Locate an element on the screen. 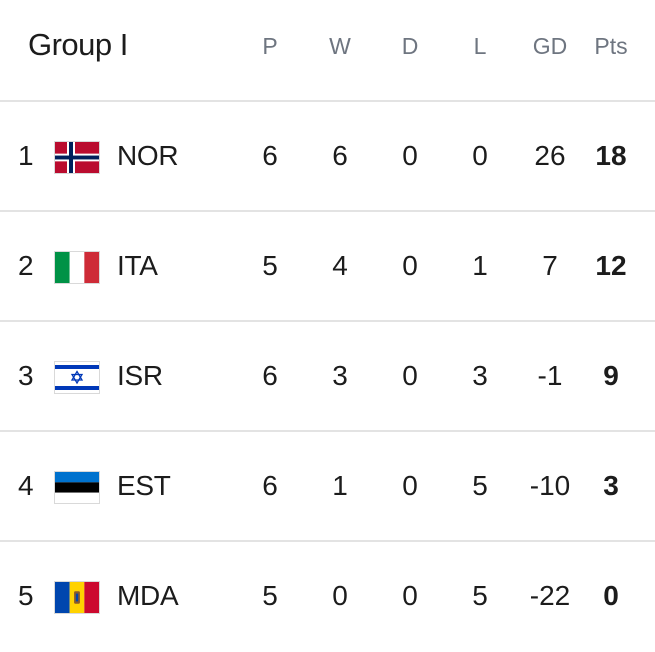  won: 3 is located at coordinates (340, 375).